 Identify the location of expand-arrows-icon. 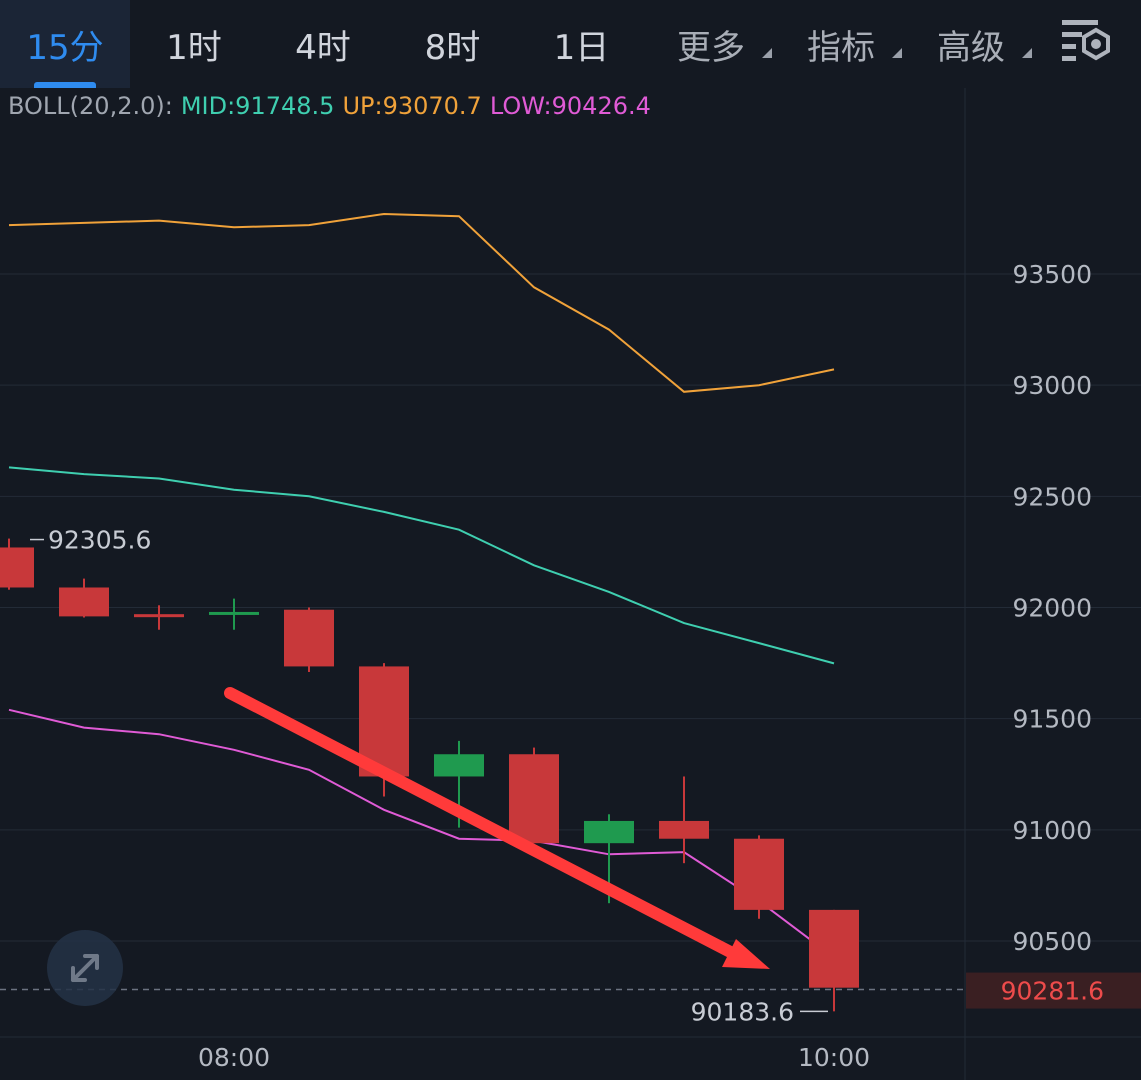
(85, 968).